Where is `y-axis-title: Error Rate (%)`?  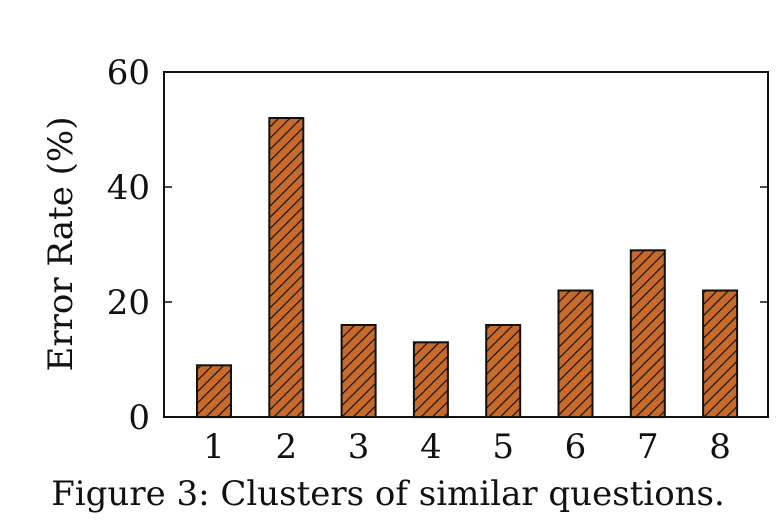 y-axis-title: Error Rate (%) is located at coordinates (61, 244).